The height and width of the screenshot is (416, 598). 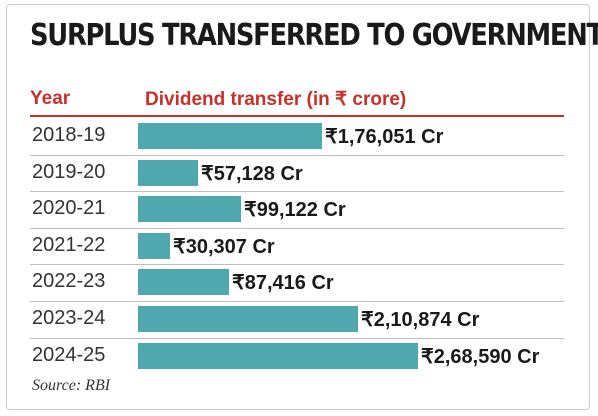 I want to click on value-label: ₹1,76,051 Cr, so click(x=384, y=137).